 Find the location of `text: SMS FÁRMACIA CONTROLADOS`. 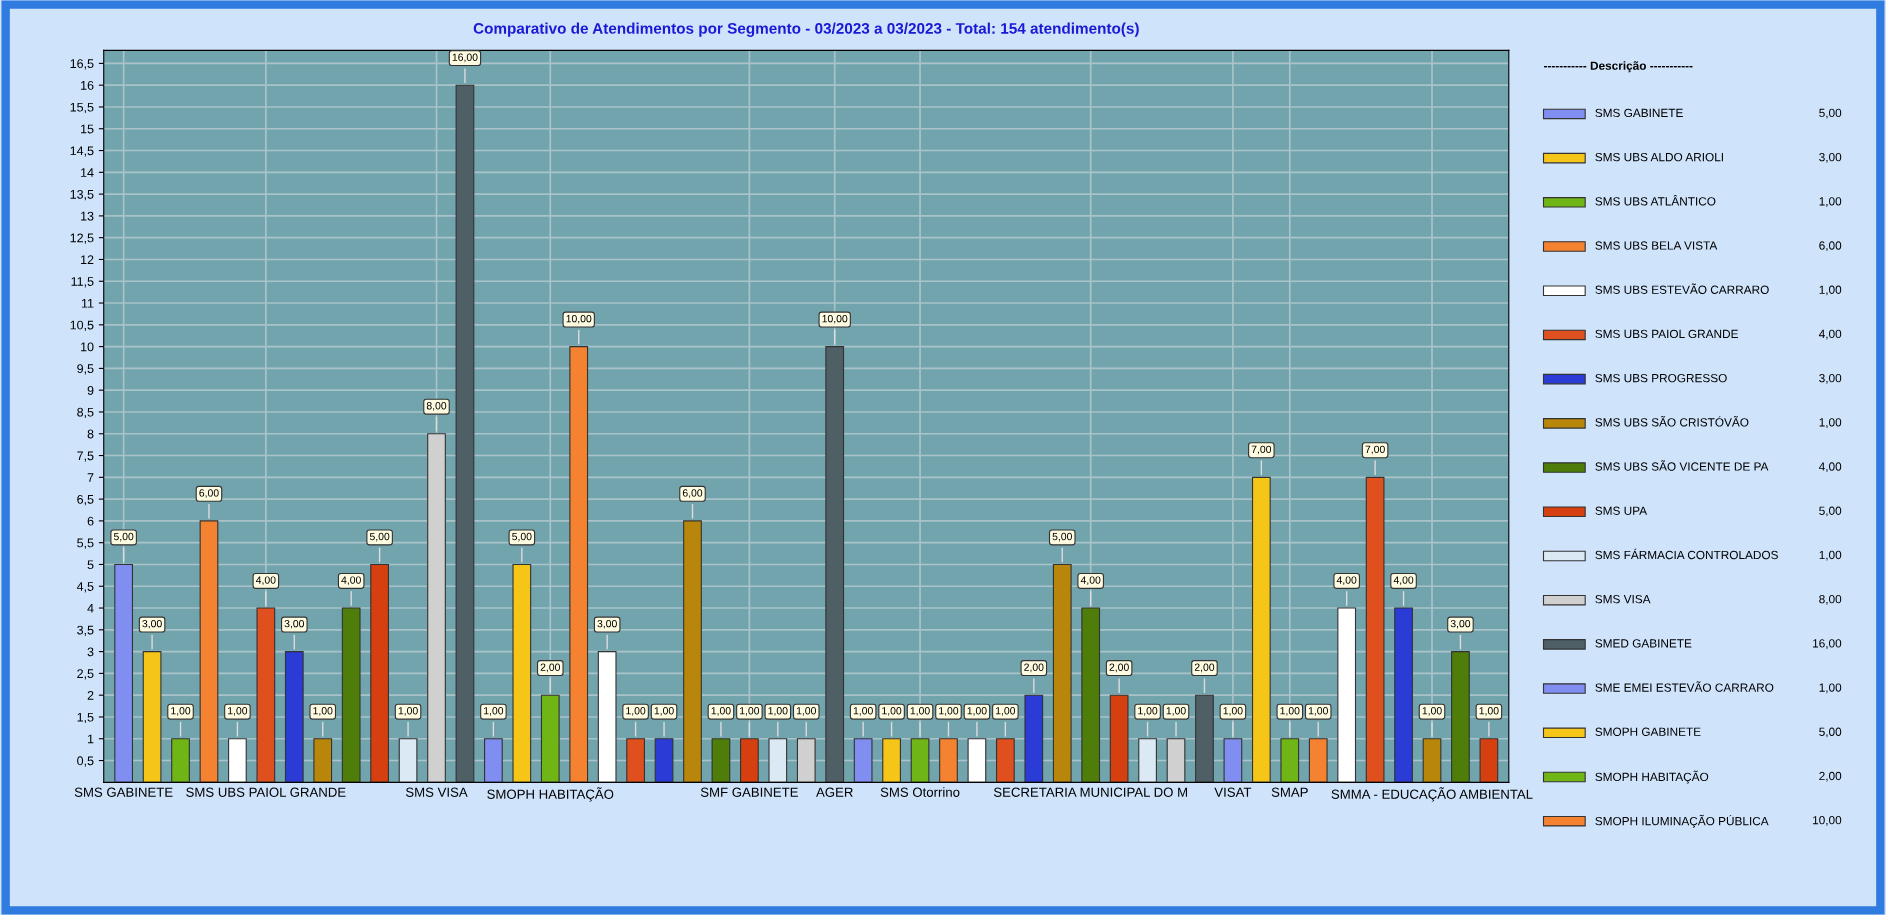

text: SMS FÁRMACIA CONTROLADOS is located at coordinates (1686, 554).